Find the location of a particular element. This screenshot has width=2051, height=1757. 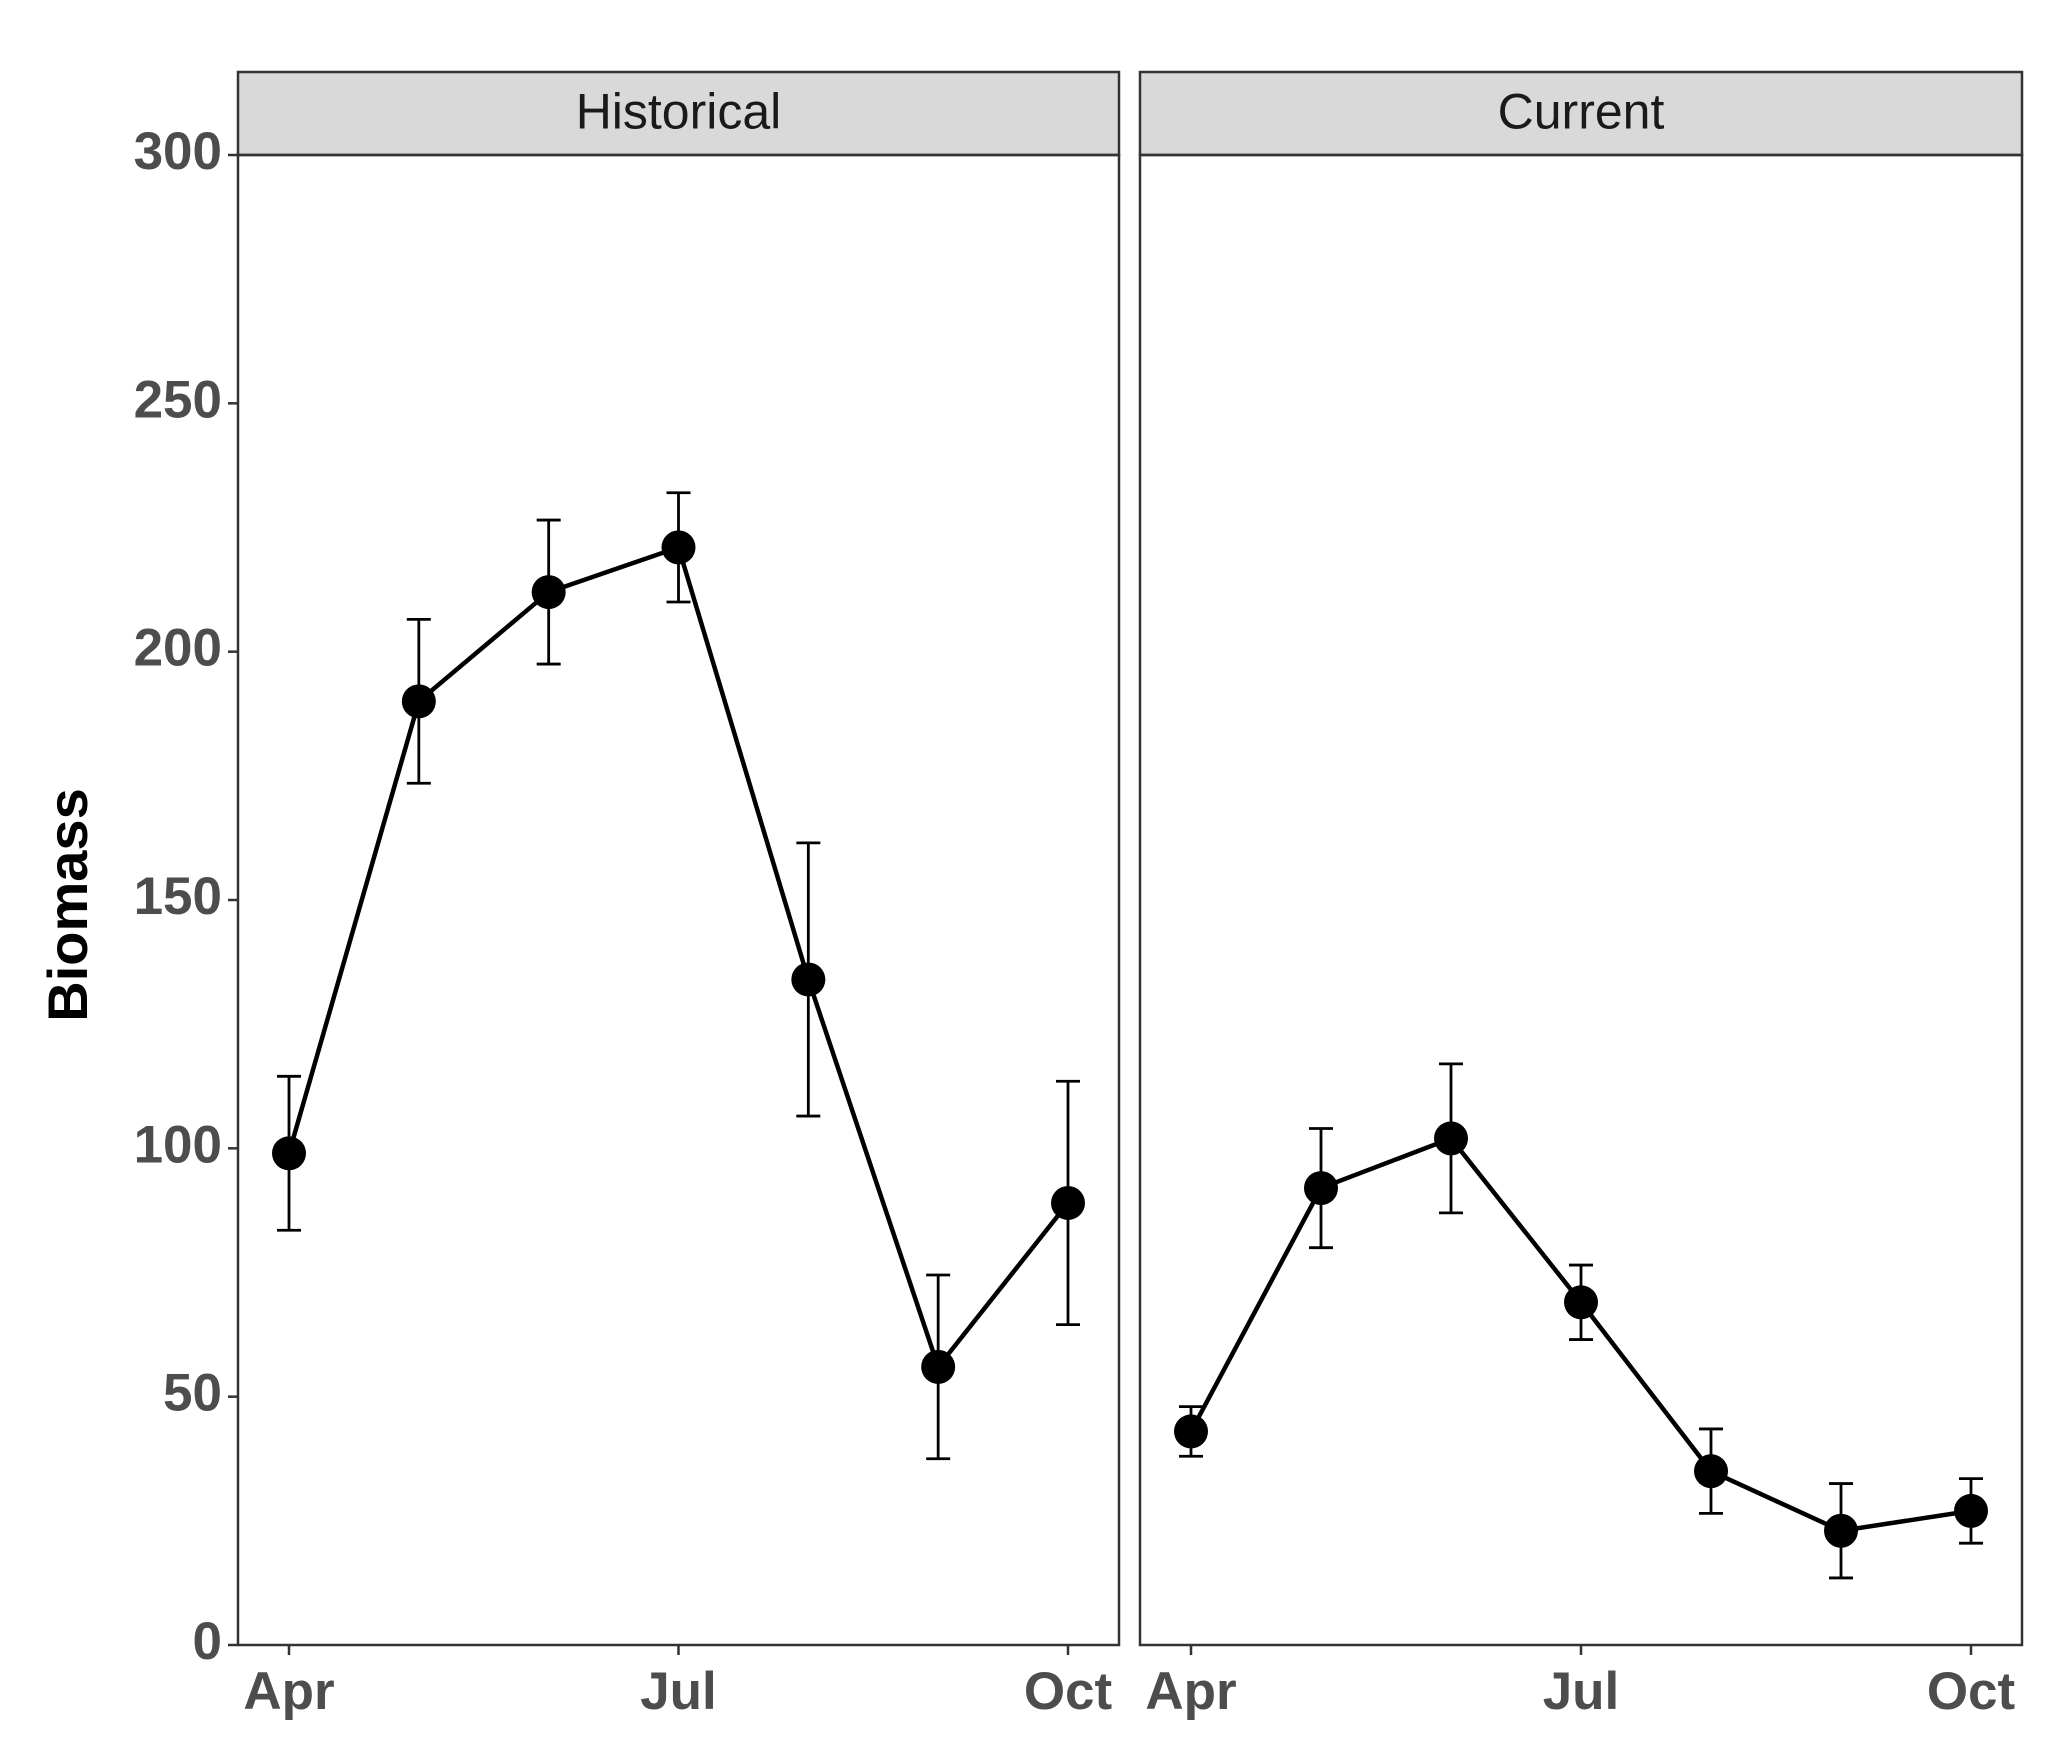

y-tick-label: 250 is located at coordinates (178, 399).